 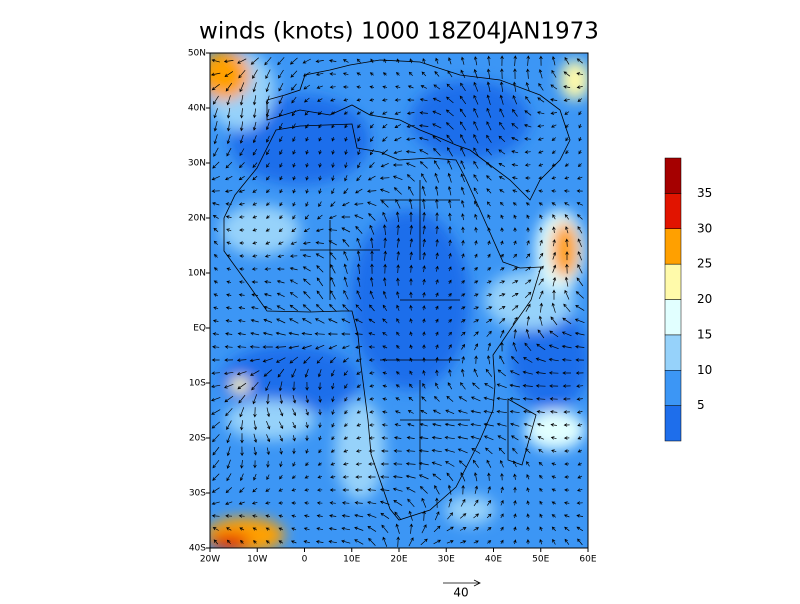 What do you see at coordinates (197, 384) in the screenshot?
I see `y-tick-label: 10S` at bounding box center [197, 384].